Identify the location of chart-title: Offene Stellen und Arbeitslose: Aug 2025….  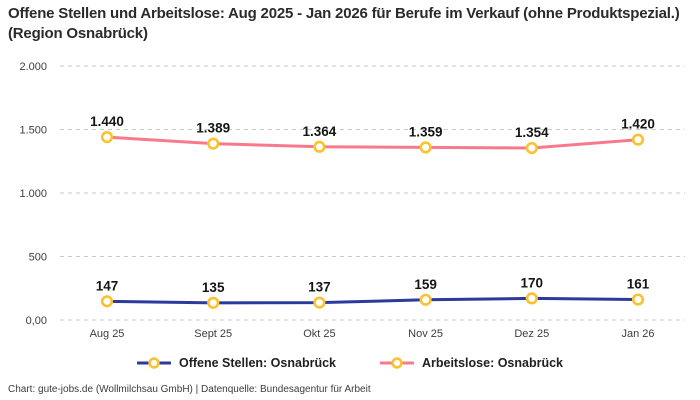
(344, 23).